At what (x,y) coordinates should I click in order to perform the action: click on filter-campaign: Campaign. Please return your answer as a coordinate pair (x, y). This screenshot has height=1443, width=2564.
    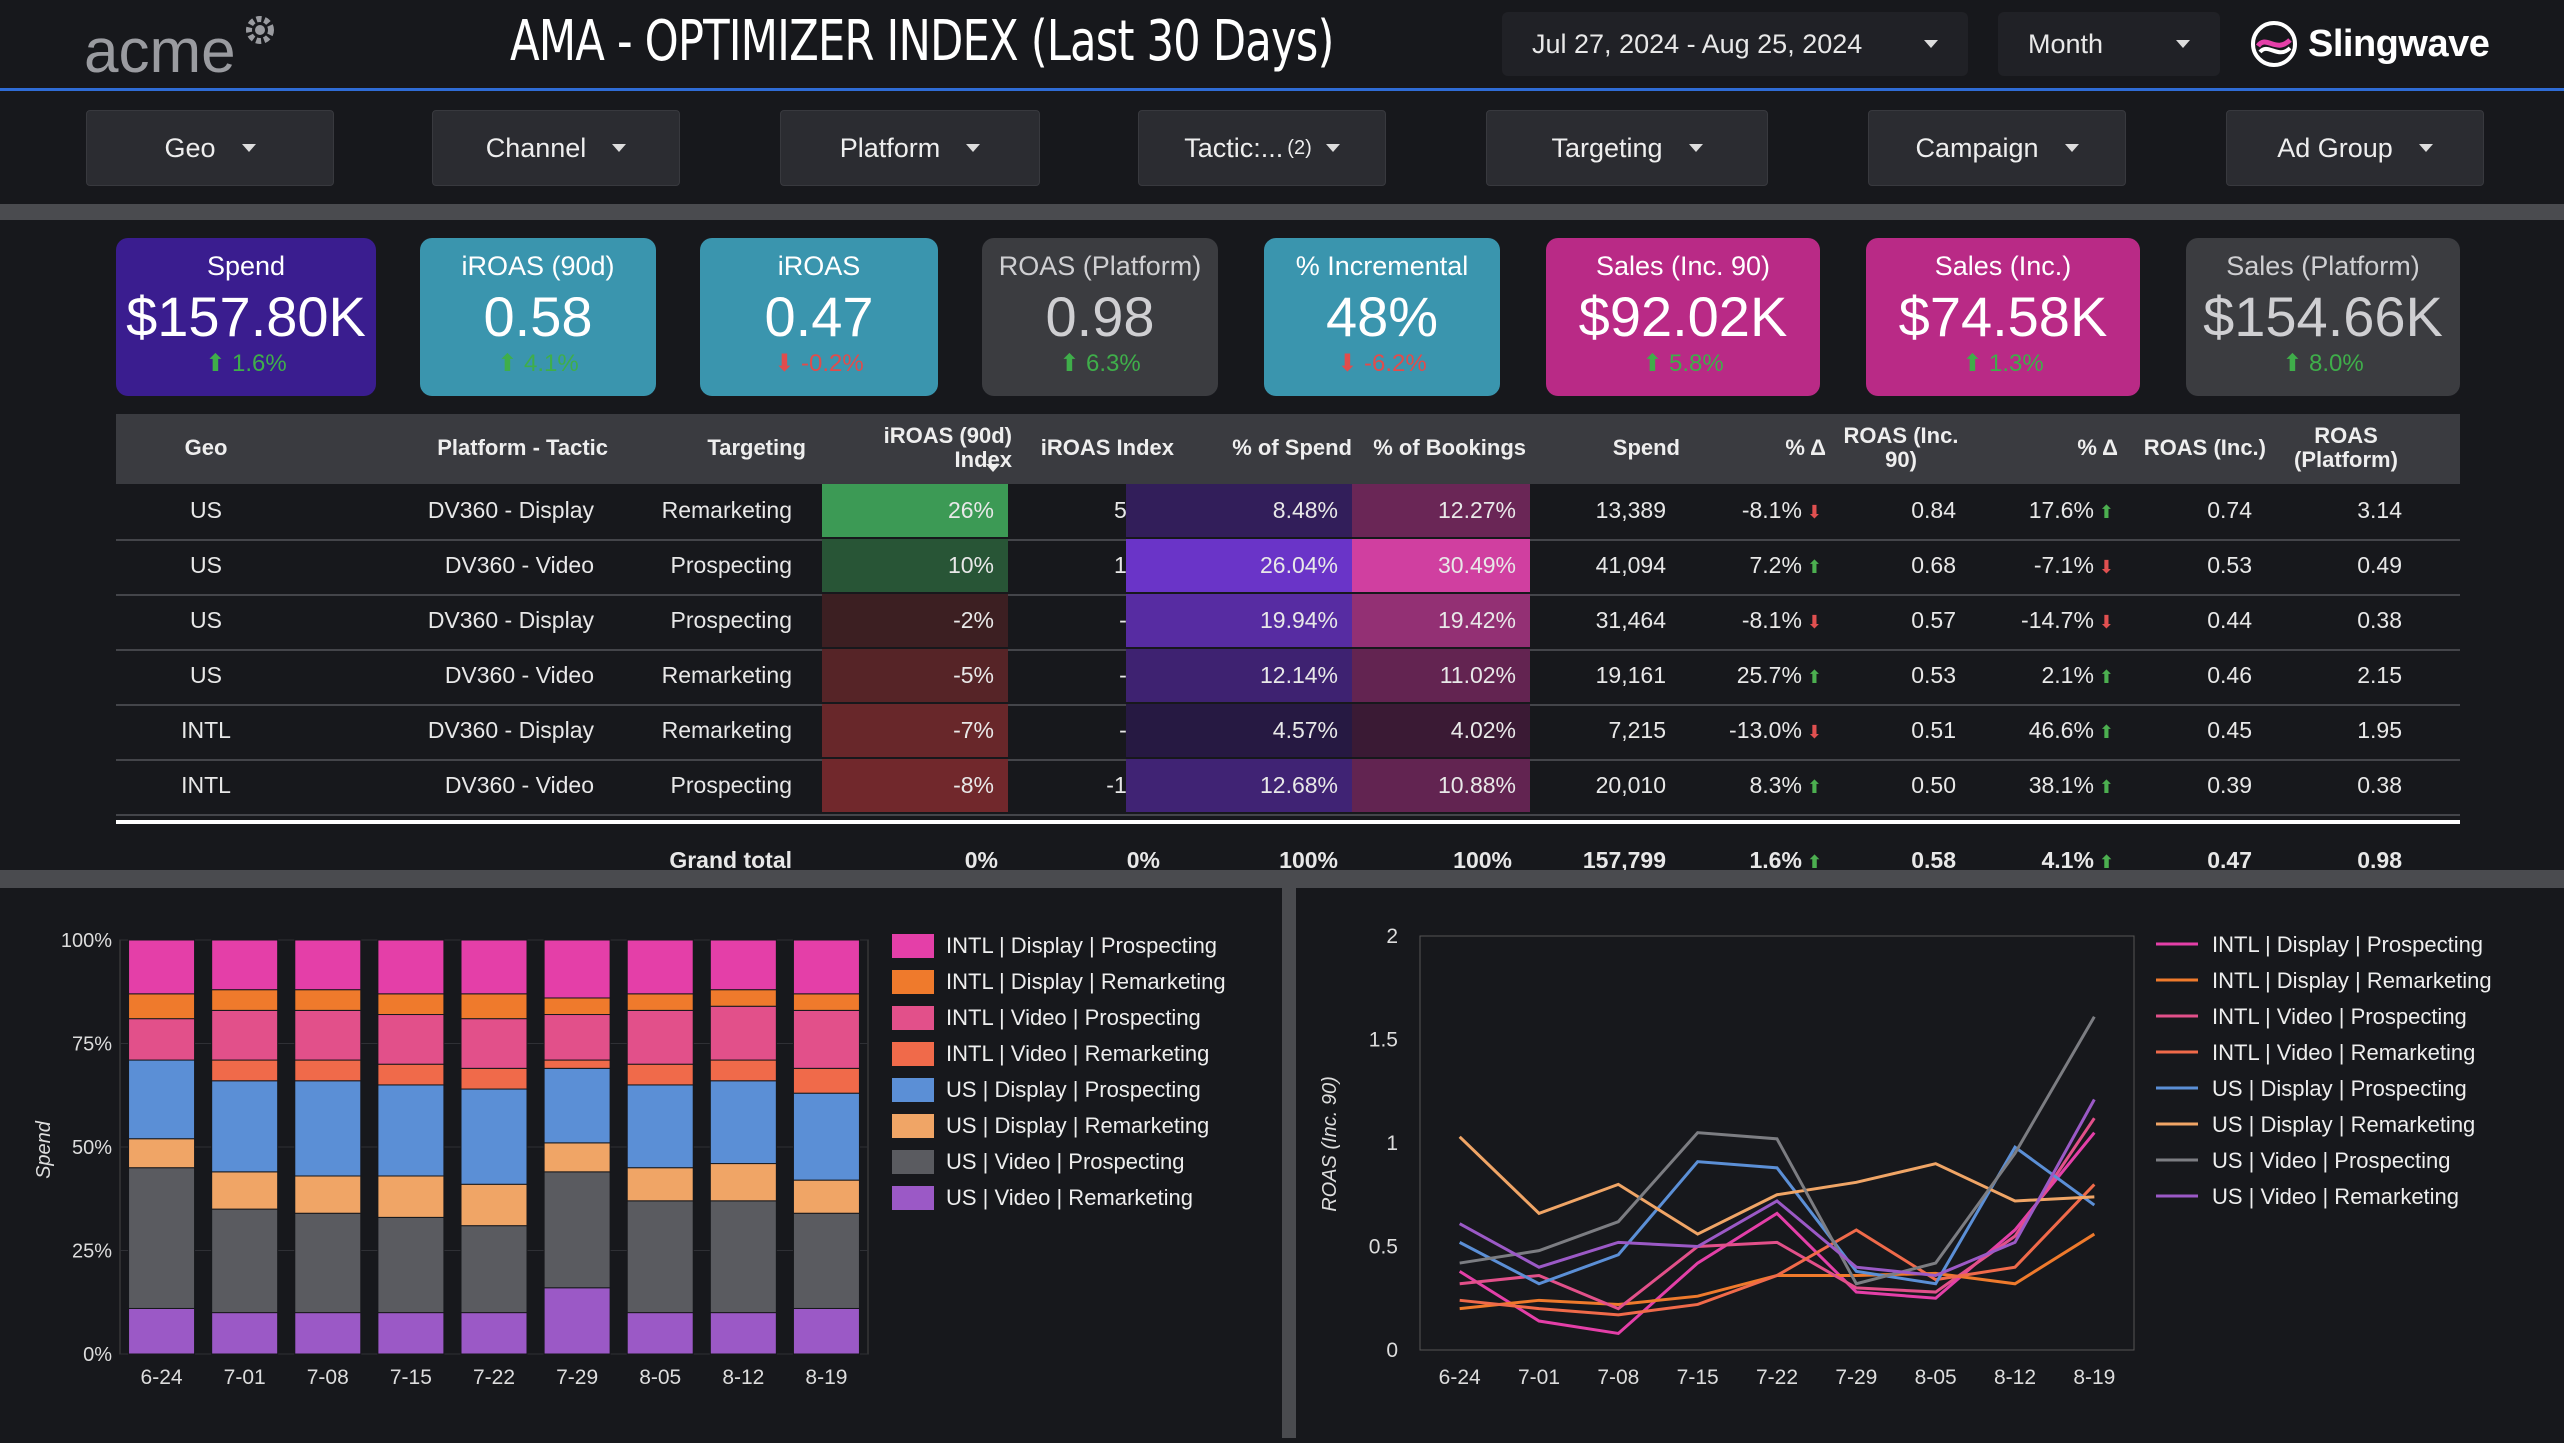
    Looking at the image, I should click on (1997, 148).